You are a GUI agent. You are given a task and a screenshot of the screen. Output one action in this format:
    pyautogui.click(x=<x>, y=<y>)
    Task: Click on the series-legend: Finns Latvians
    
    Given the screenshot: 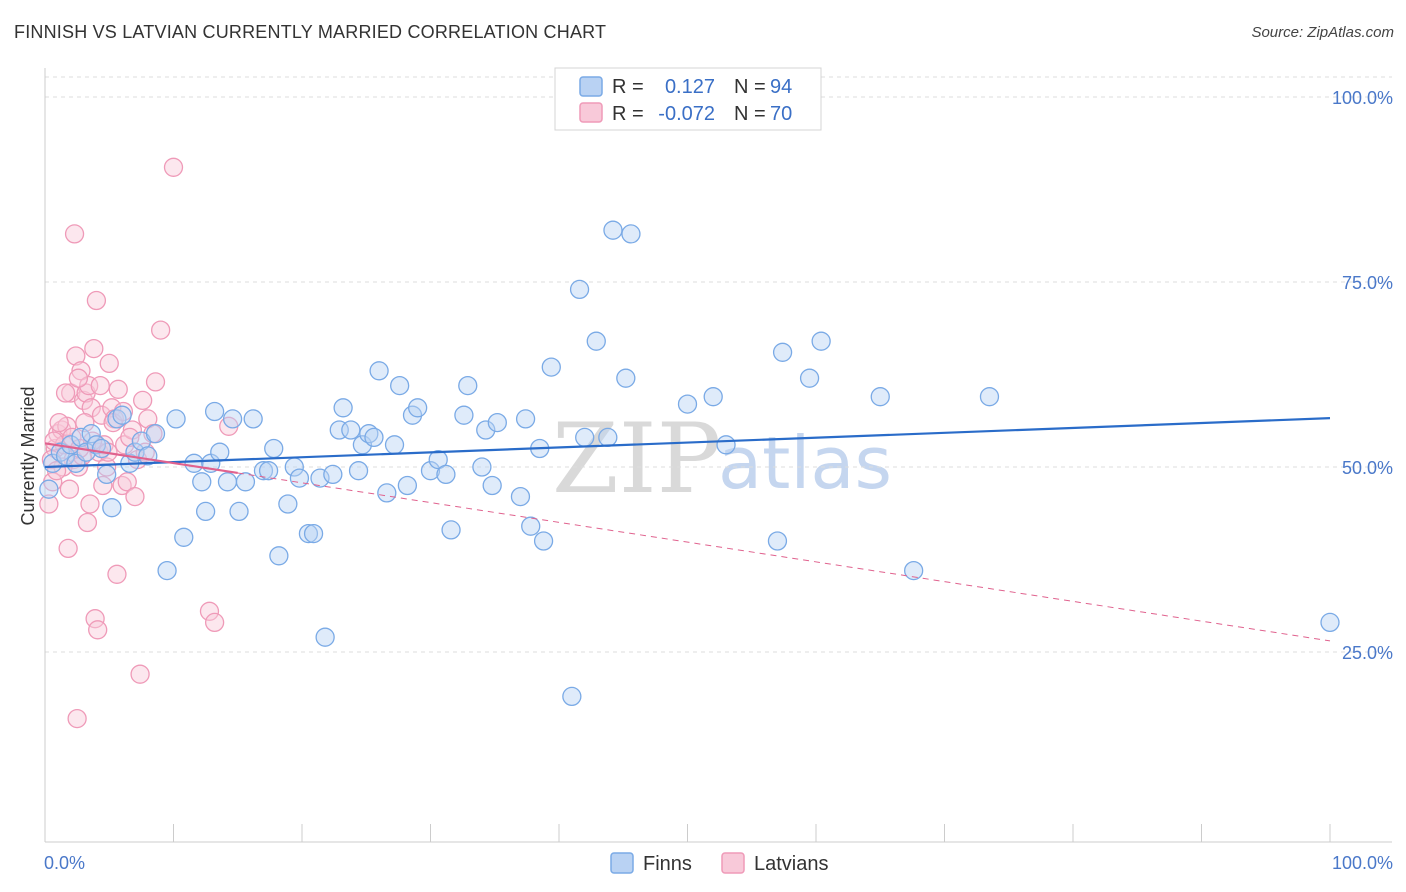 What is the action you would take?
    pyautogui.click(x=719, y=863)
    